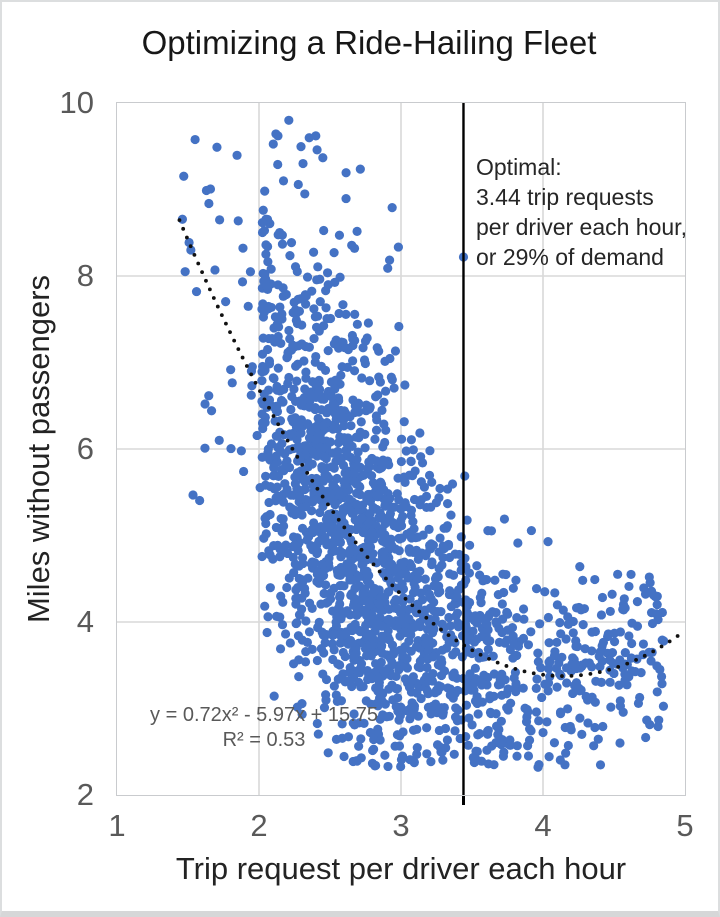 The height and width of the screenshot is (917, 720). What do you see at coordinates (76, 102) in the screenshot?
I see `y-tick-label: 10` at bounding box center [76, 102].